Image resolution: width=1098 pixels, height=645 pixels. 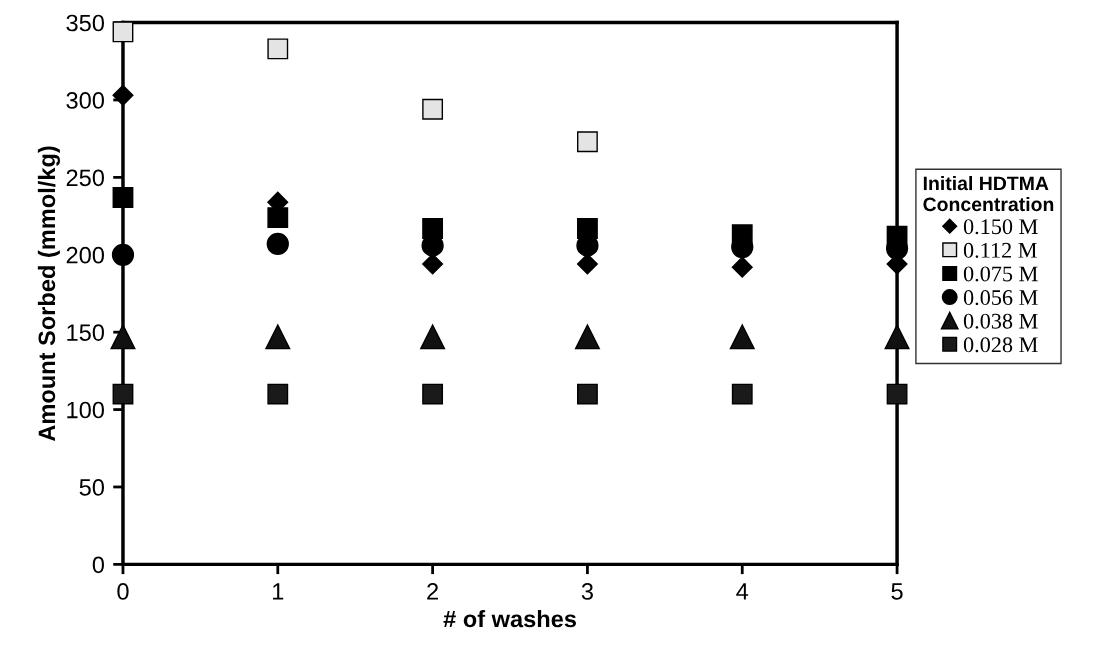 What do you see at coordinates (278, 591) in the screenshot?
I see `x-tick-label: 1` at bounding box center [278, 591].